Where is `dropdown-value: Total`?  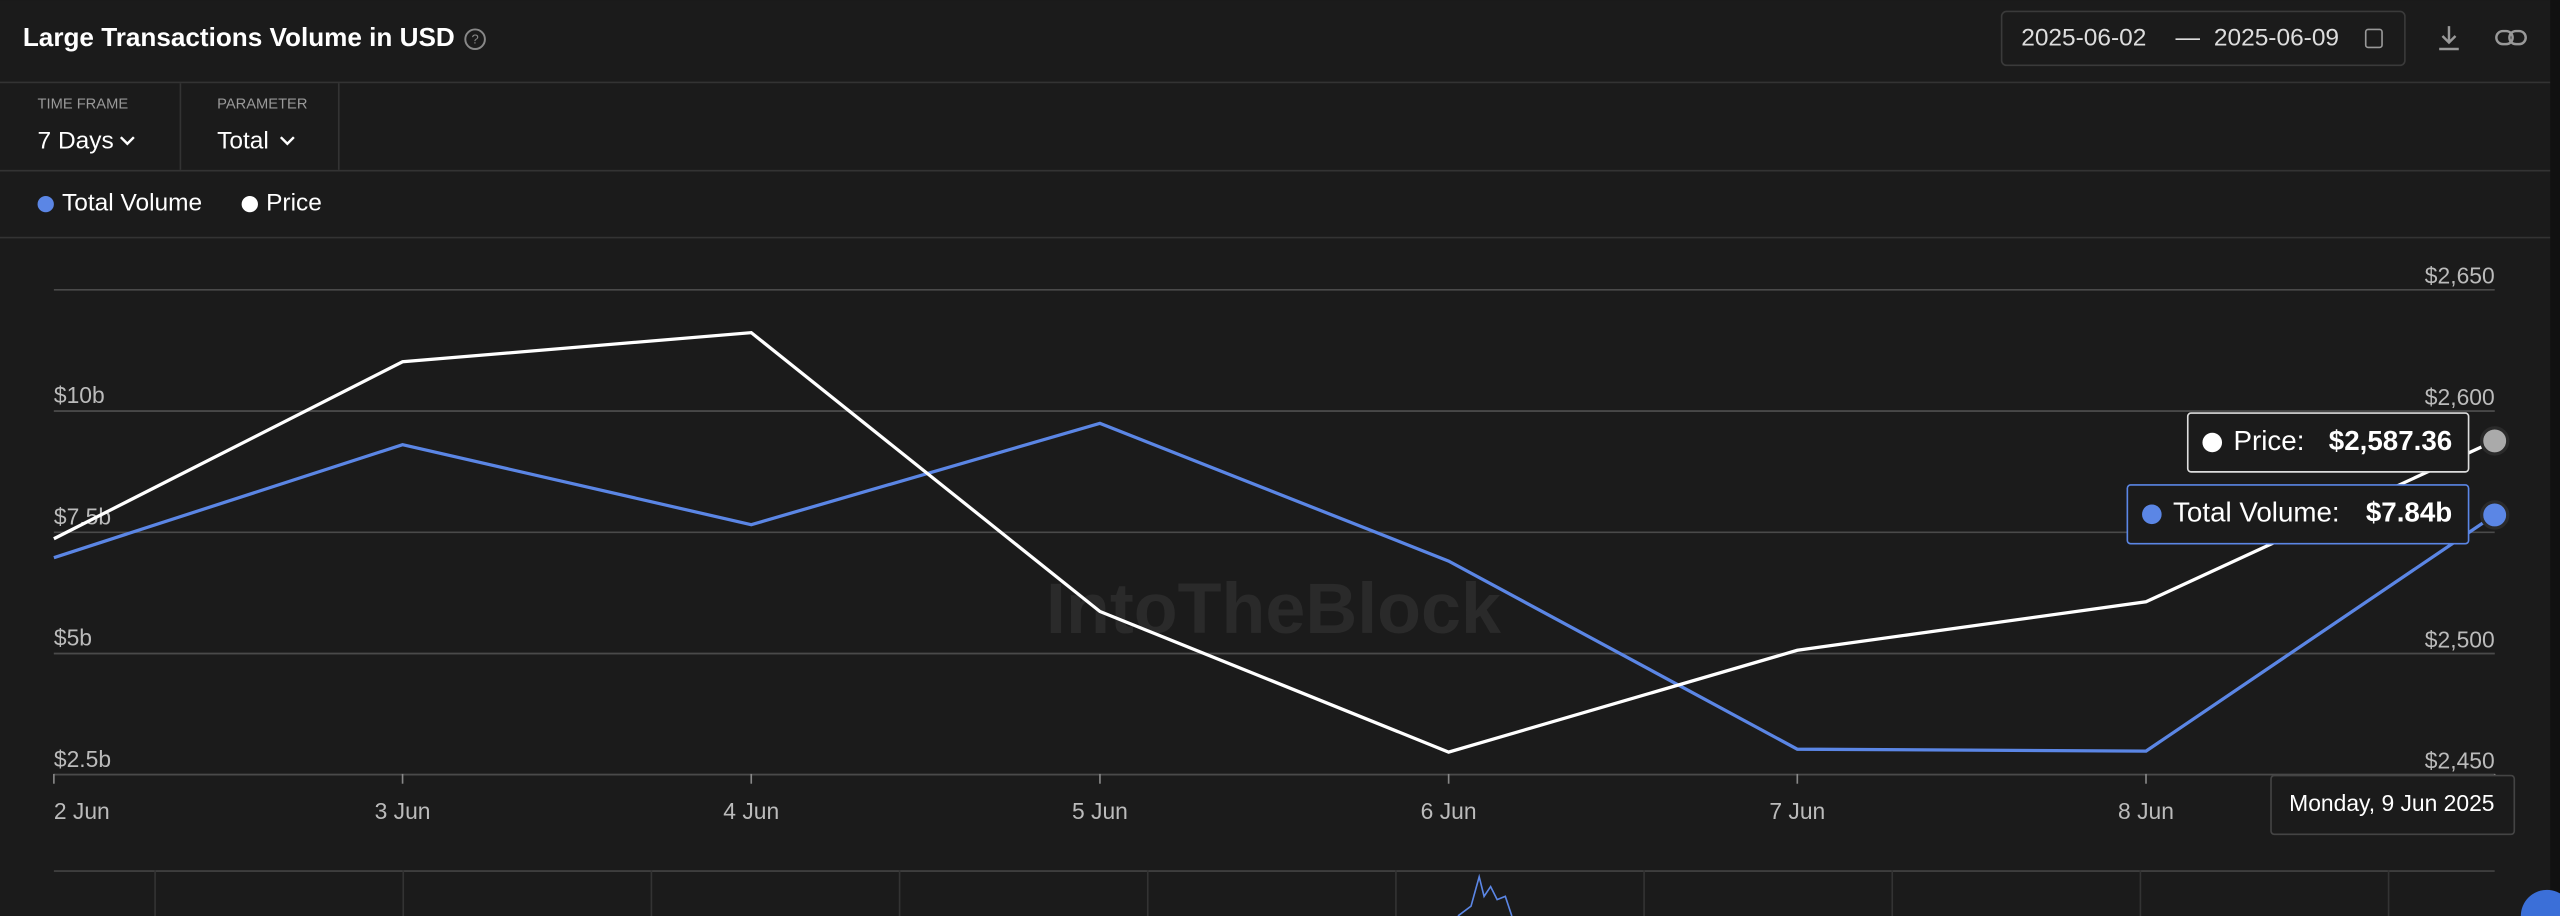
dropdown-value: Total is located at coordinates (243, 141).